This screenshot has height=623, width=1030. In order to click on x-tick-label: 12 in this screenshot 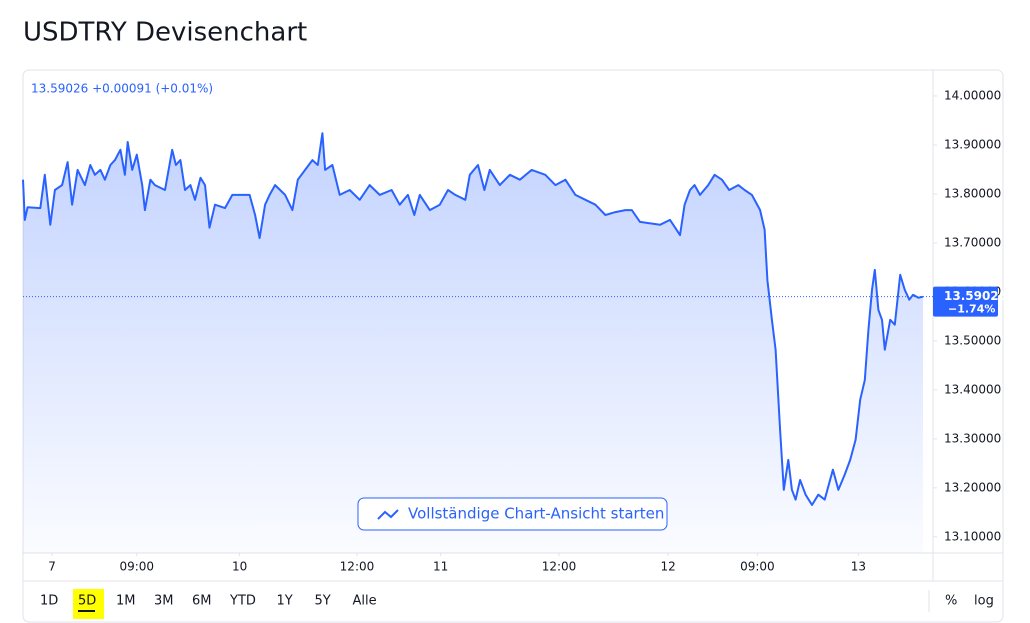, I will do `click(668, 567)`.